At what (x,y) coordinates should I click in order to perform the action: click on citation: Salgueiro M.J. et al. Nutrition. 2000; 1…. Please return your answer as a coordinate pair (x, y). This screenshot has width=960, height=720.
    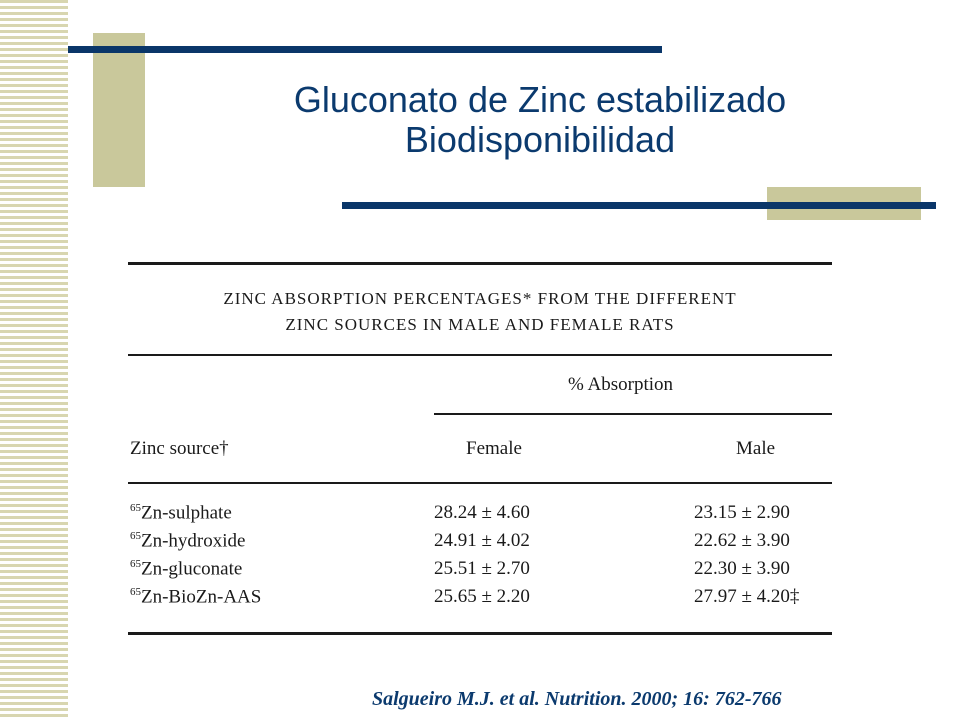
    Looking at the image, I should click on (577, 699).